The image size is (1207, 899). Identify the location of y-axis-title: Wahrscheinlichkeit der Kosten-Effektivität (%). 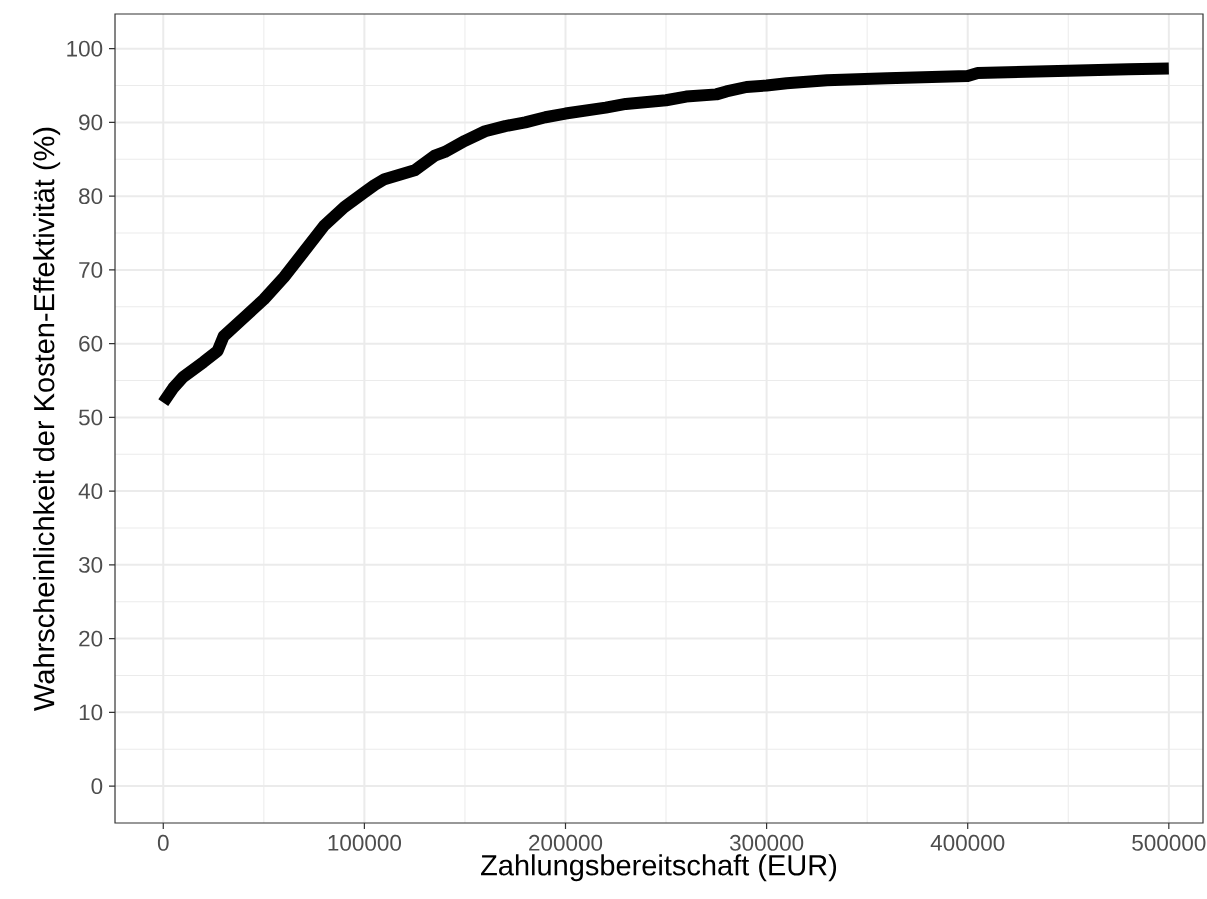
(47, 419).